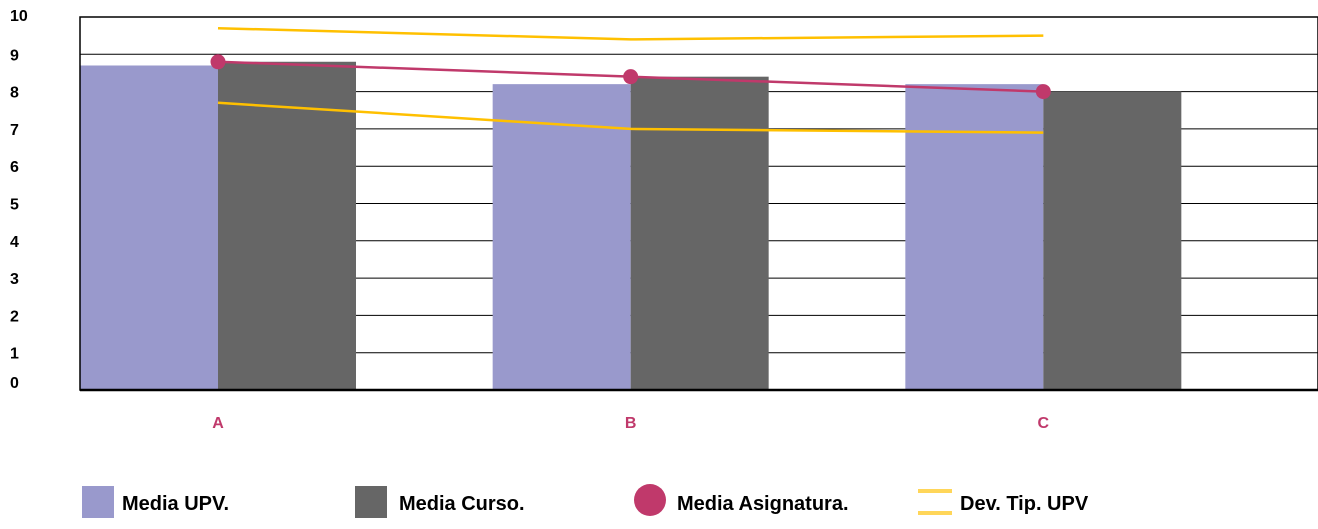  Describe the element at coordinates (14, 354) in the screenshot. I see `y-tick-label: 1` at that location.